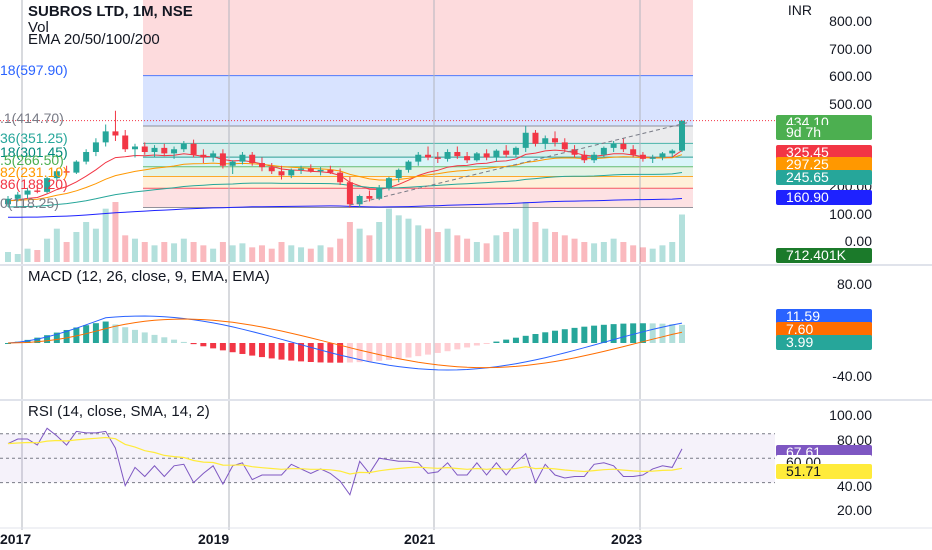  Describe the element at coordinates (418, 100) in the screenshot. I see `fib-zone` at that location.